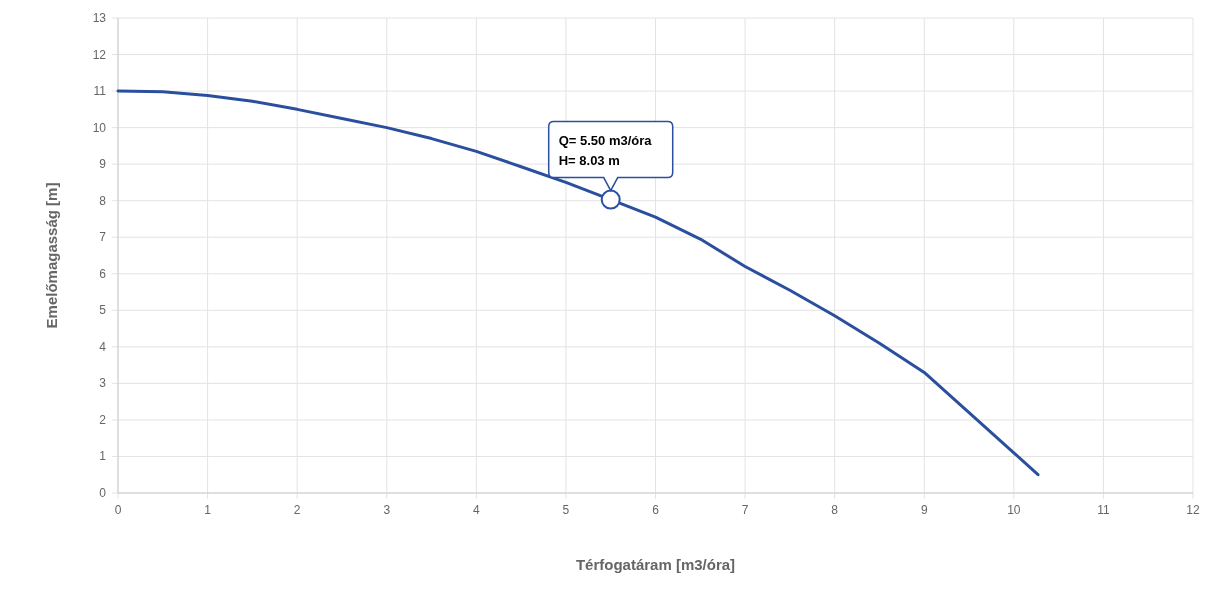 This screenshot has height=610, width=1220. What do you see at coordinates (208, 510) in the screenshot?
I see `x-tick-label: 1` at bounding box center [208, 510].